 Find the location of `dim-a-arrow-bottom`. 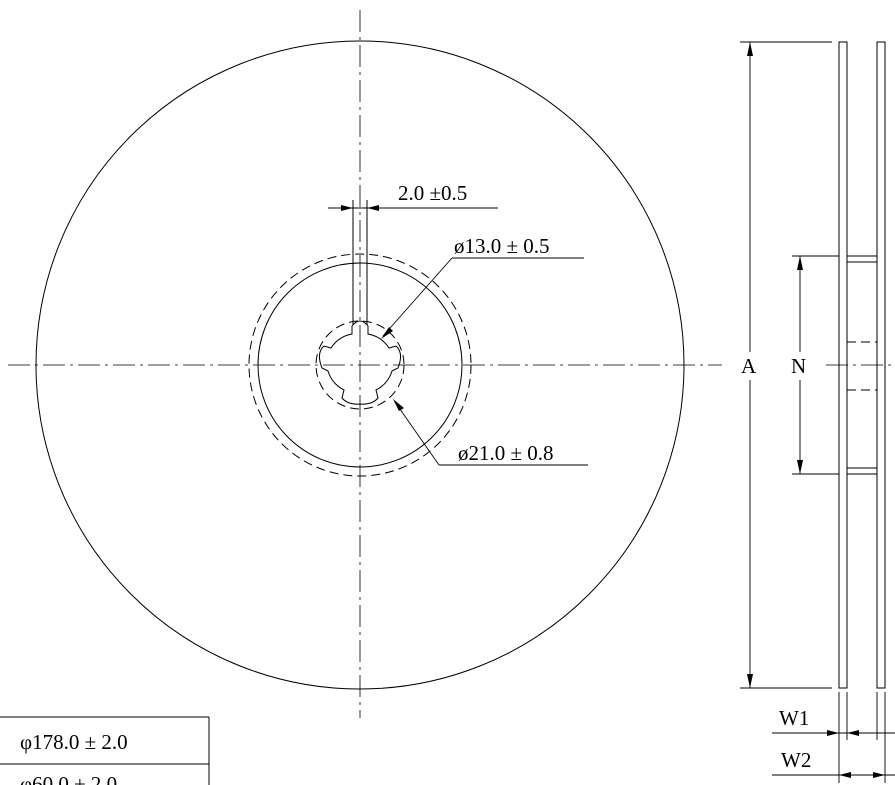

dim-a-arrow-bottom is located at coordinates (750, 681).